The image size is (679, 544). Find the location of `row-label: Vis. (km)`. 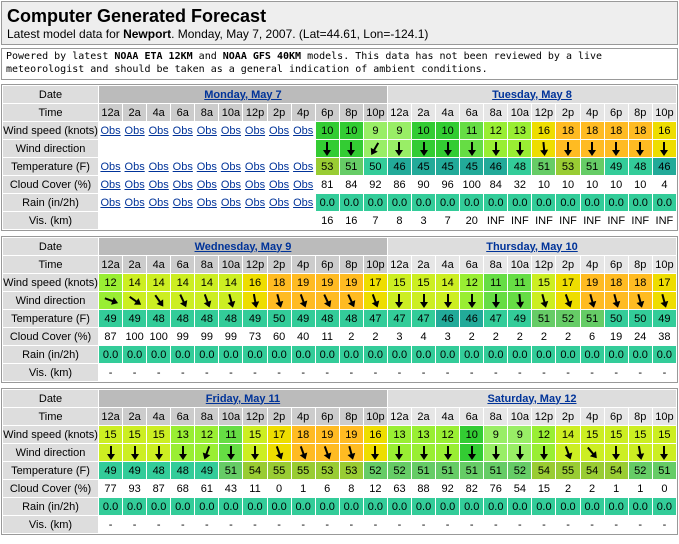

row-label: Vis. (km) is located at coordinates (50, 220).